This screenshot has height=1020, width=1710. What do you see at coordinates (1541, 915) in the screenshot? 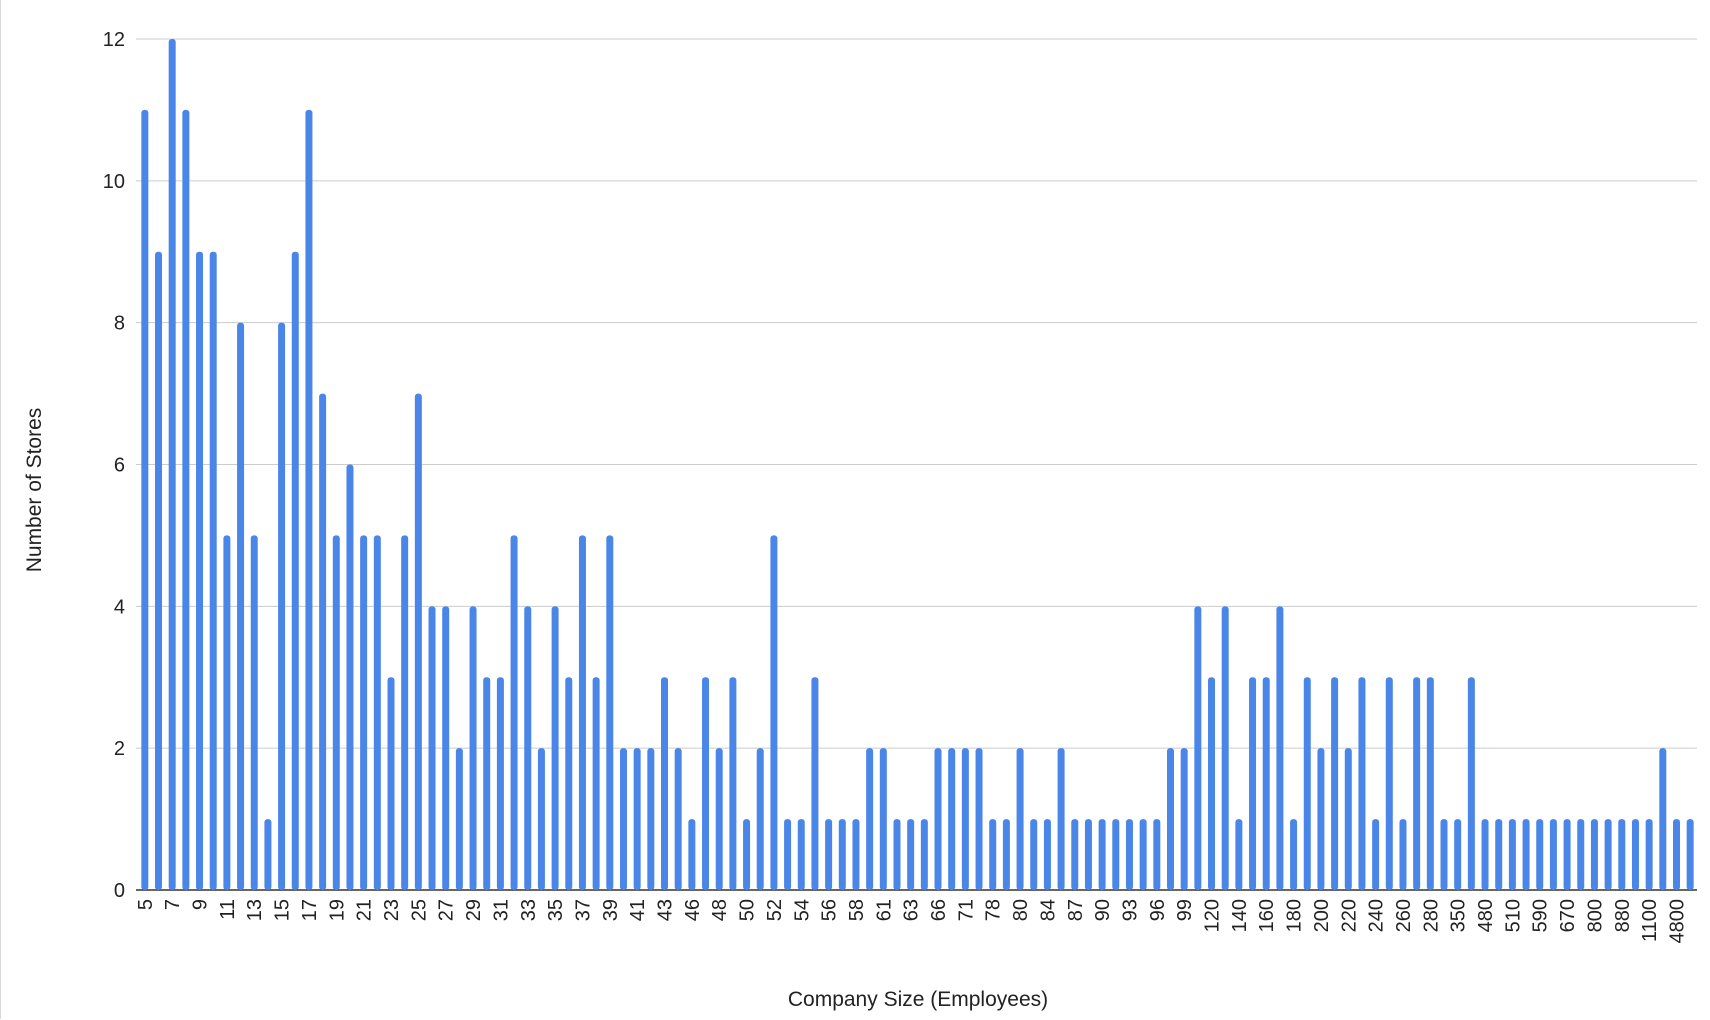
I see `x-tick-label: 590` at bounding box center [1541, 915].